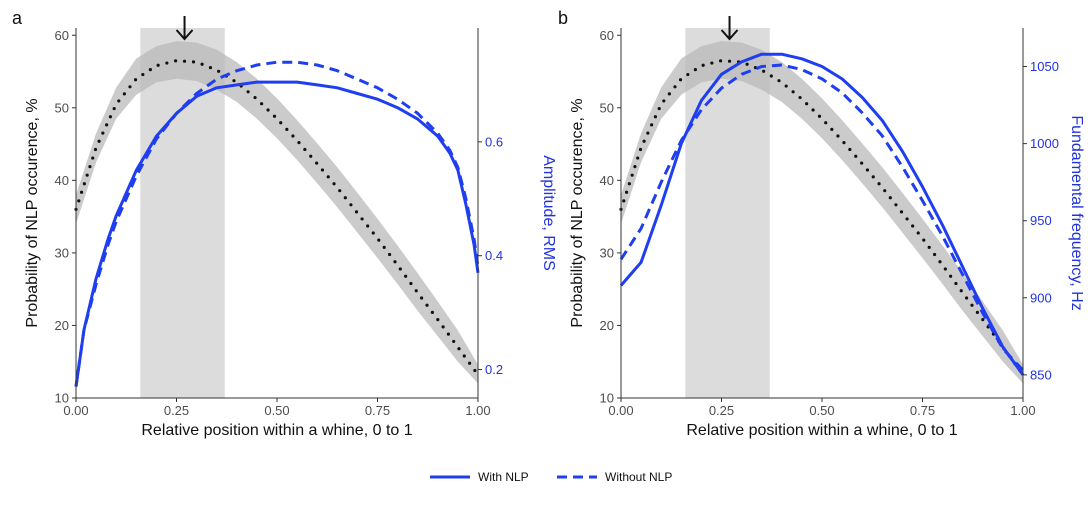  I want to click on panel-letter: a, so click(17, 18).